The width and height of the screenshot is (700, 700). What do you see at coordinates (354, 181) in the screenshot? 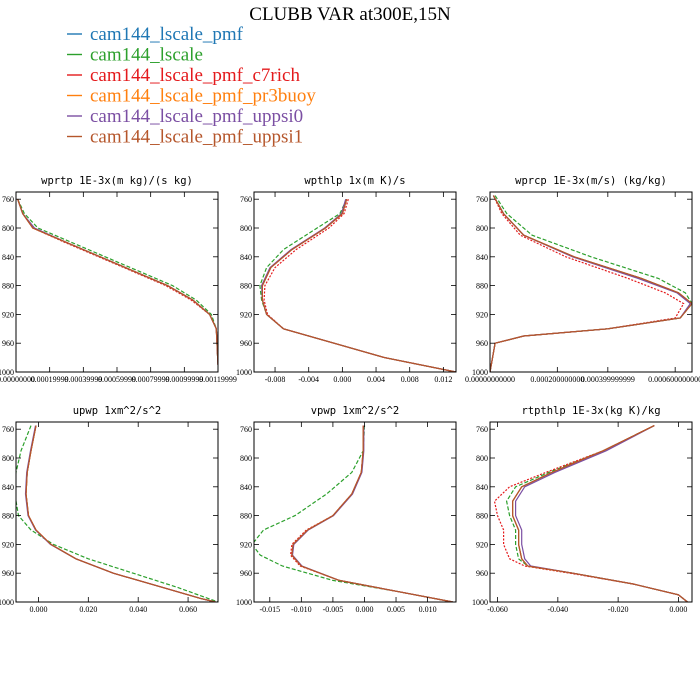
I see `panel-title: wpthlp 1x(m K)/s` at bounding box center [354, 181].